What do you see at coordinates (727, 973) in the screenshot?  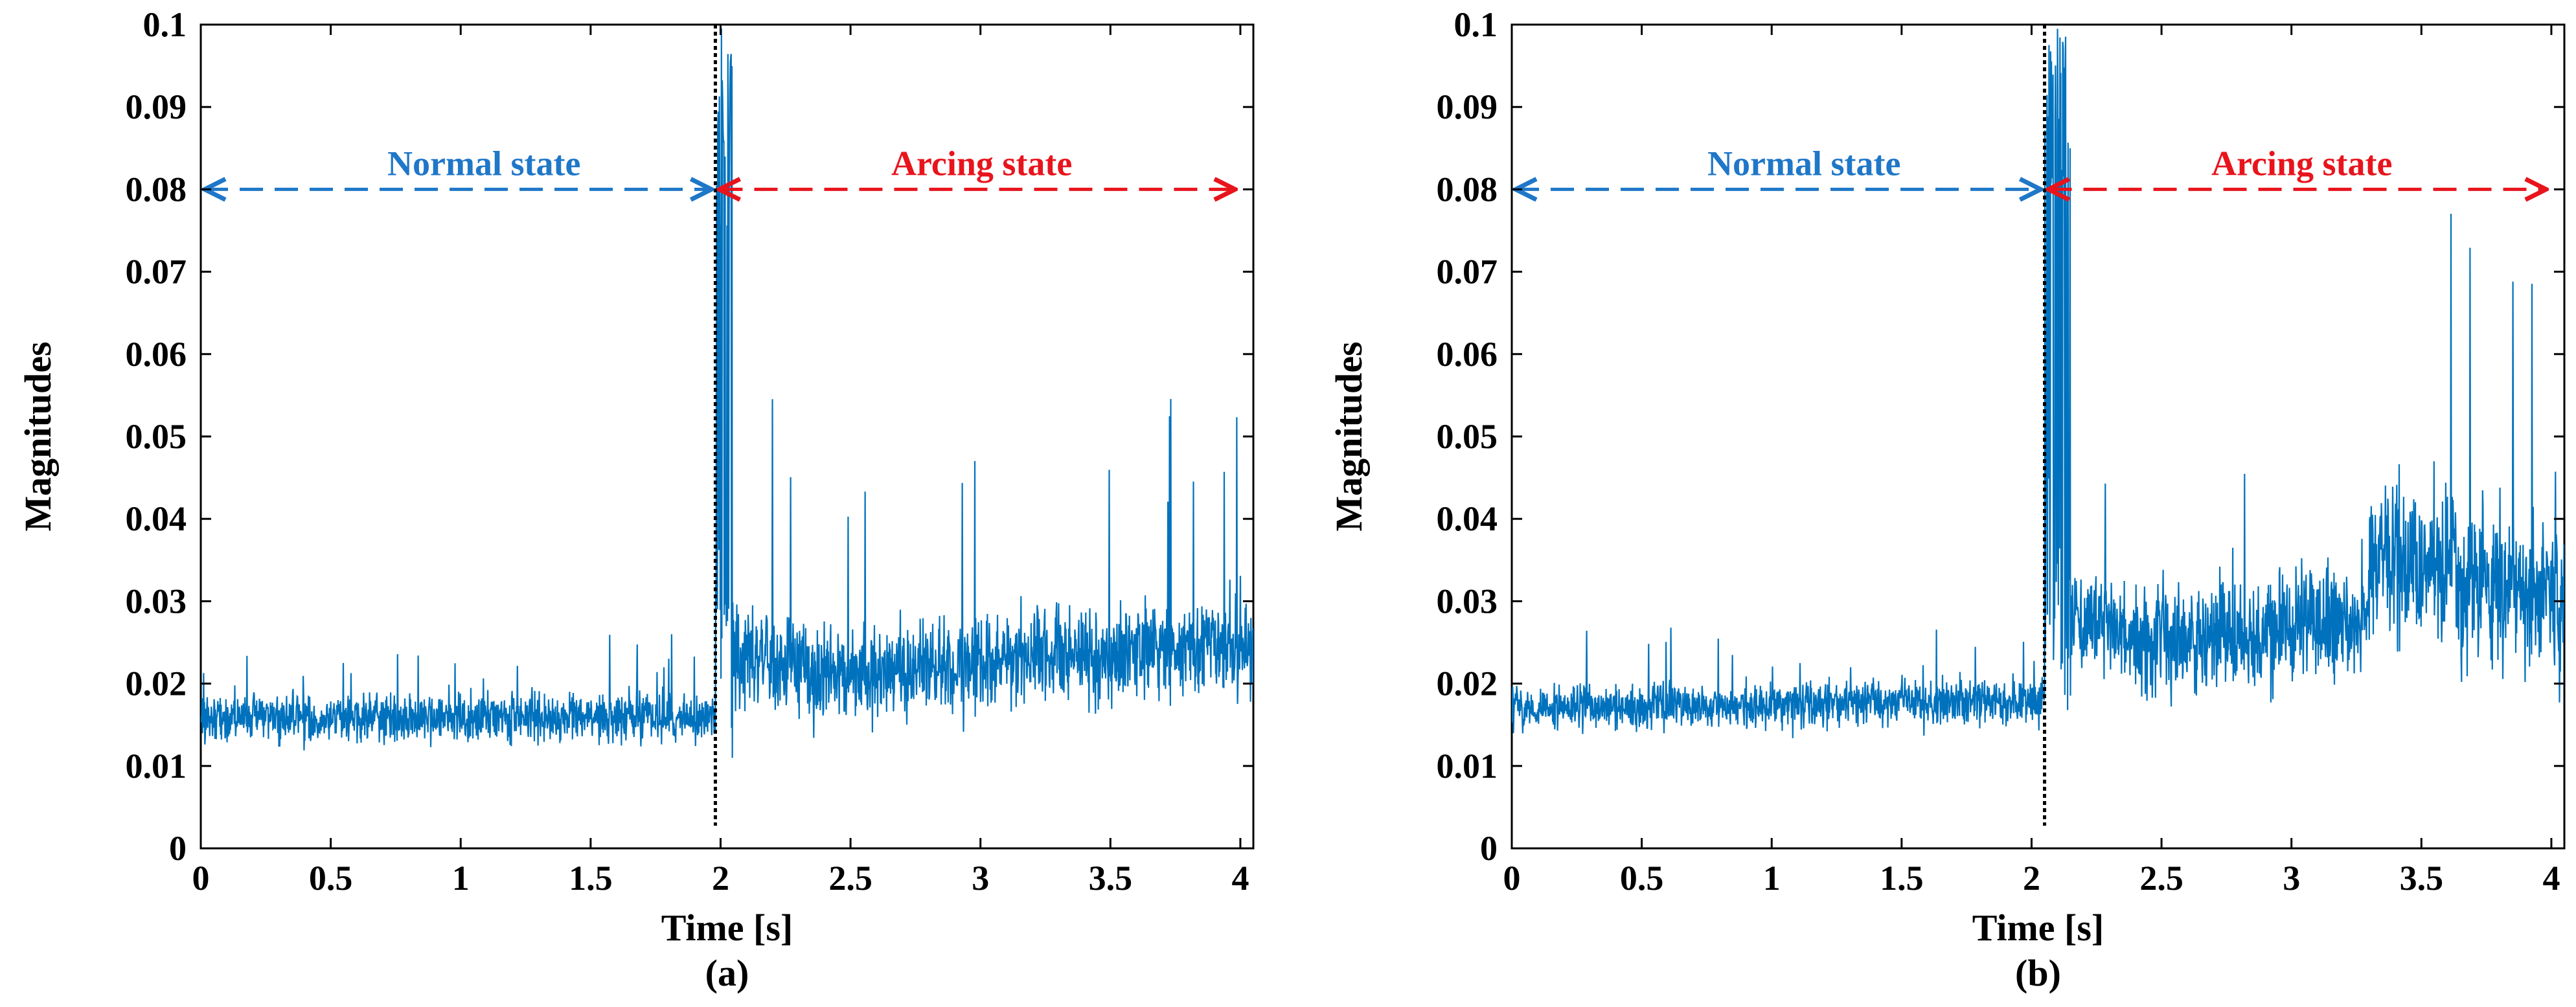 I see `panel-label: (a)` at bounding box center [727, 973].